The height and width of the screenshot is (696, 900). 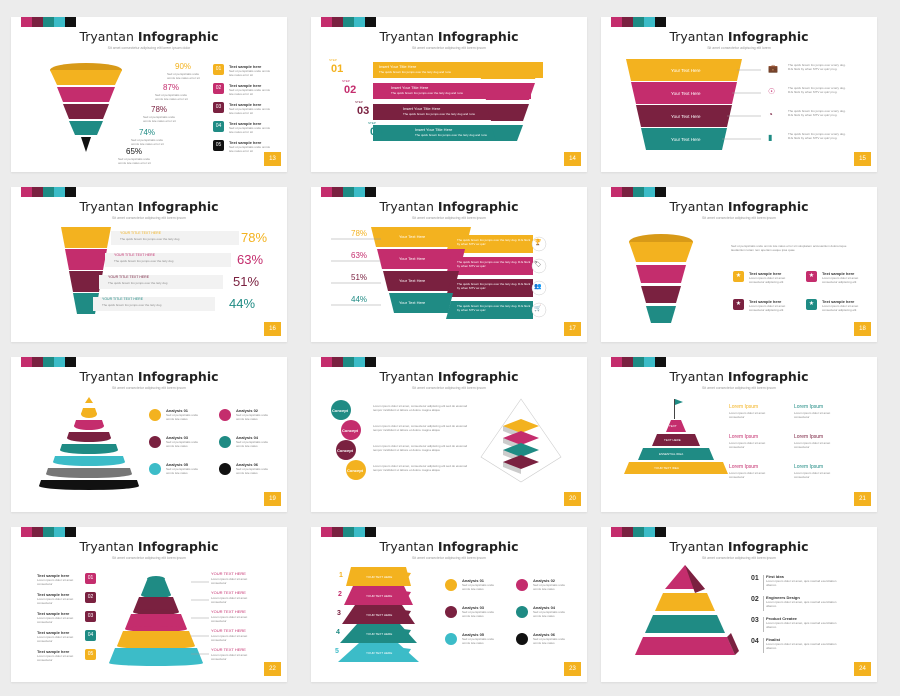 I want to click on trophy-icon: 🏆, so click(x=538, y=243).